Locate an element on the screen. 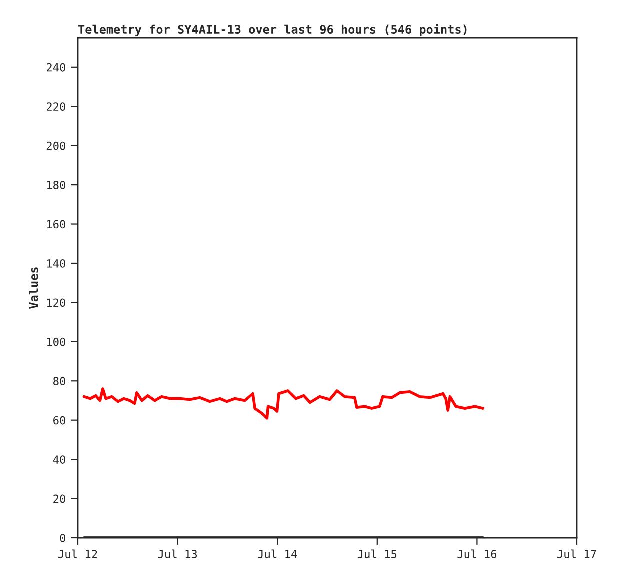 This screenshot has height=579, width=618. y-tick-label: 160 is located at coordinates (56, 224).